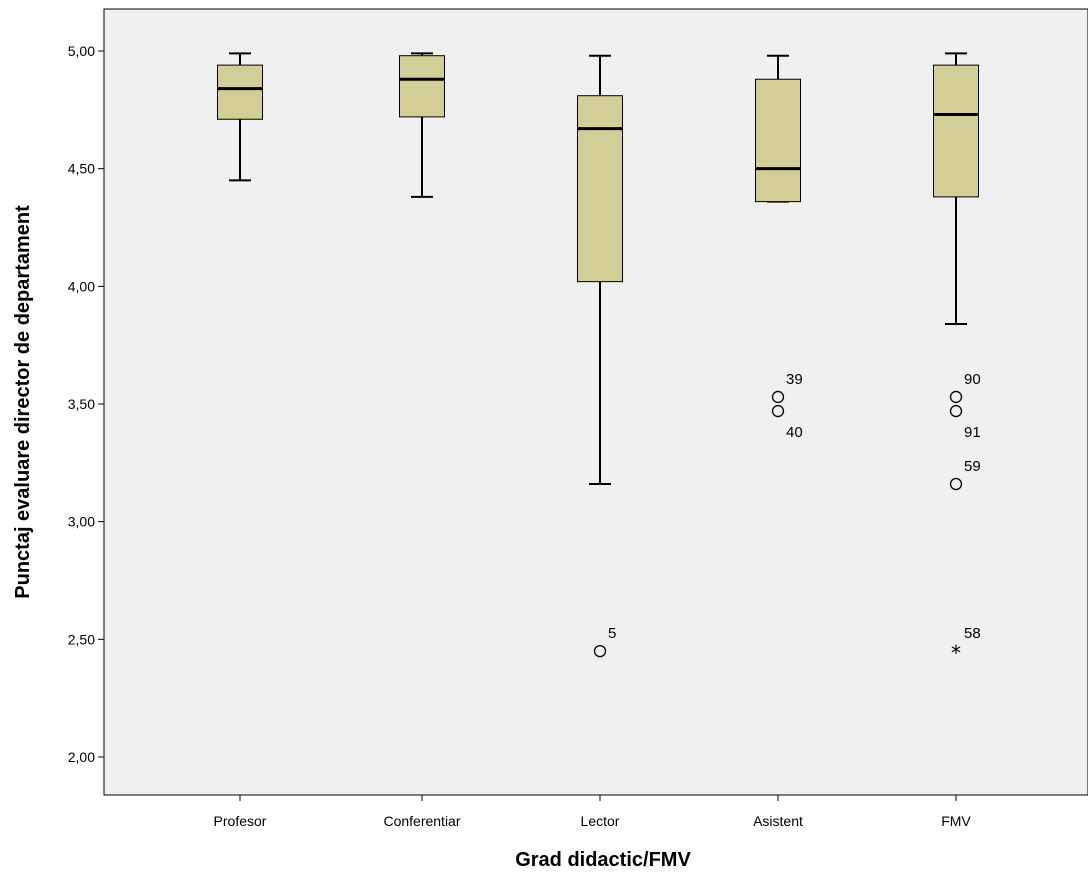 This screenshot has width=1088, height=874. What do you see at coordinates (956, 653) in the screenshot?
I see `extreme-outlier-star: *` at bounding box center [956, 653].